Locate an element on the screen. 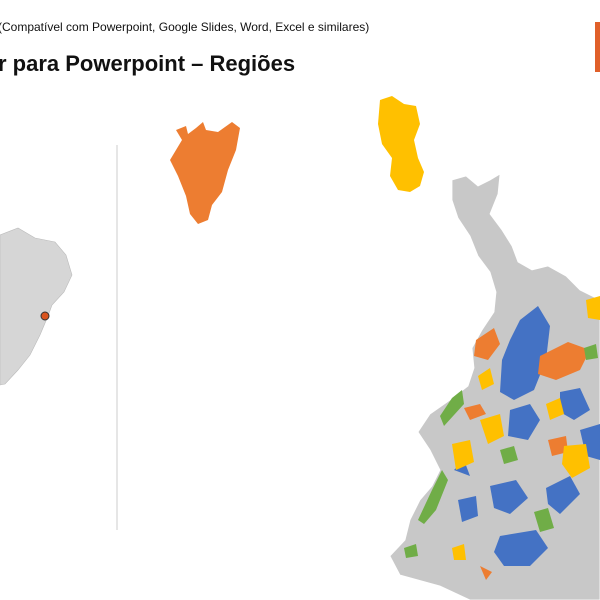 The height and width of the screenshot is (600, 600). location-marker is located at coordinates (45, 316).